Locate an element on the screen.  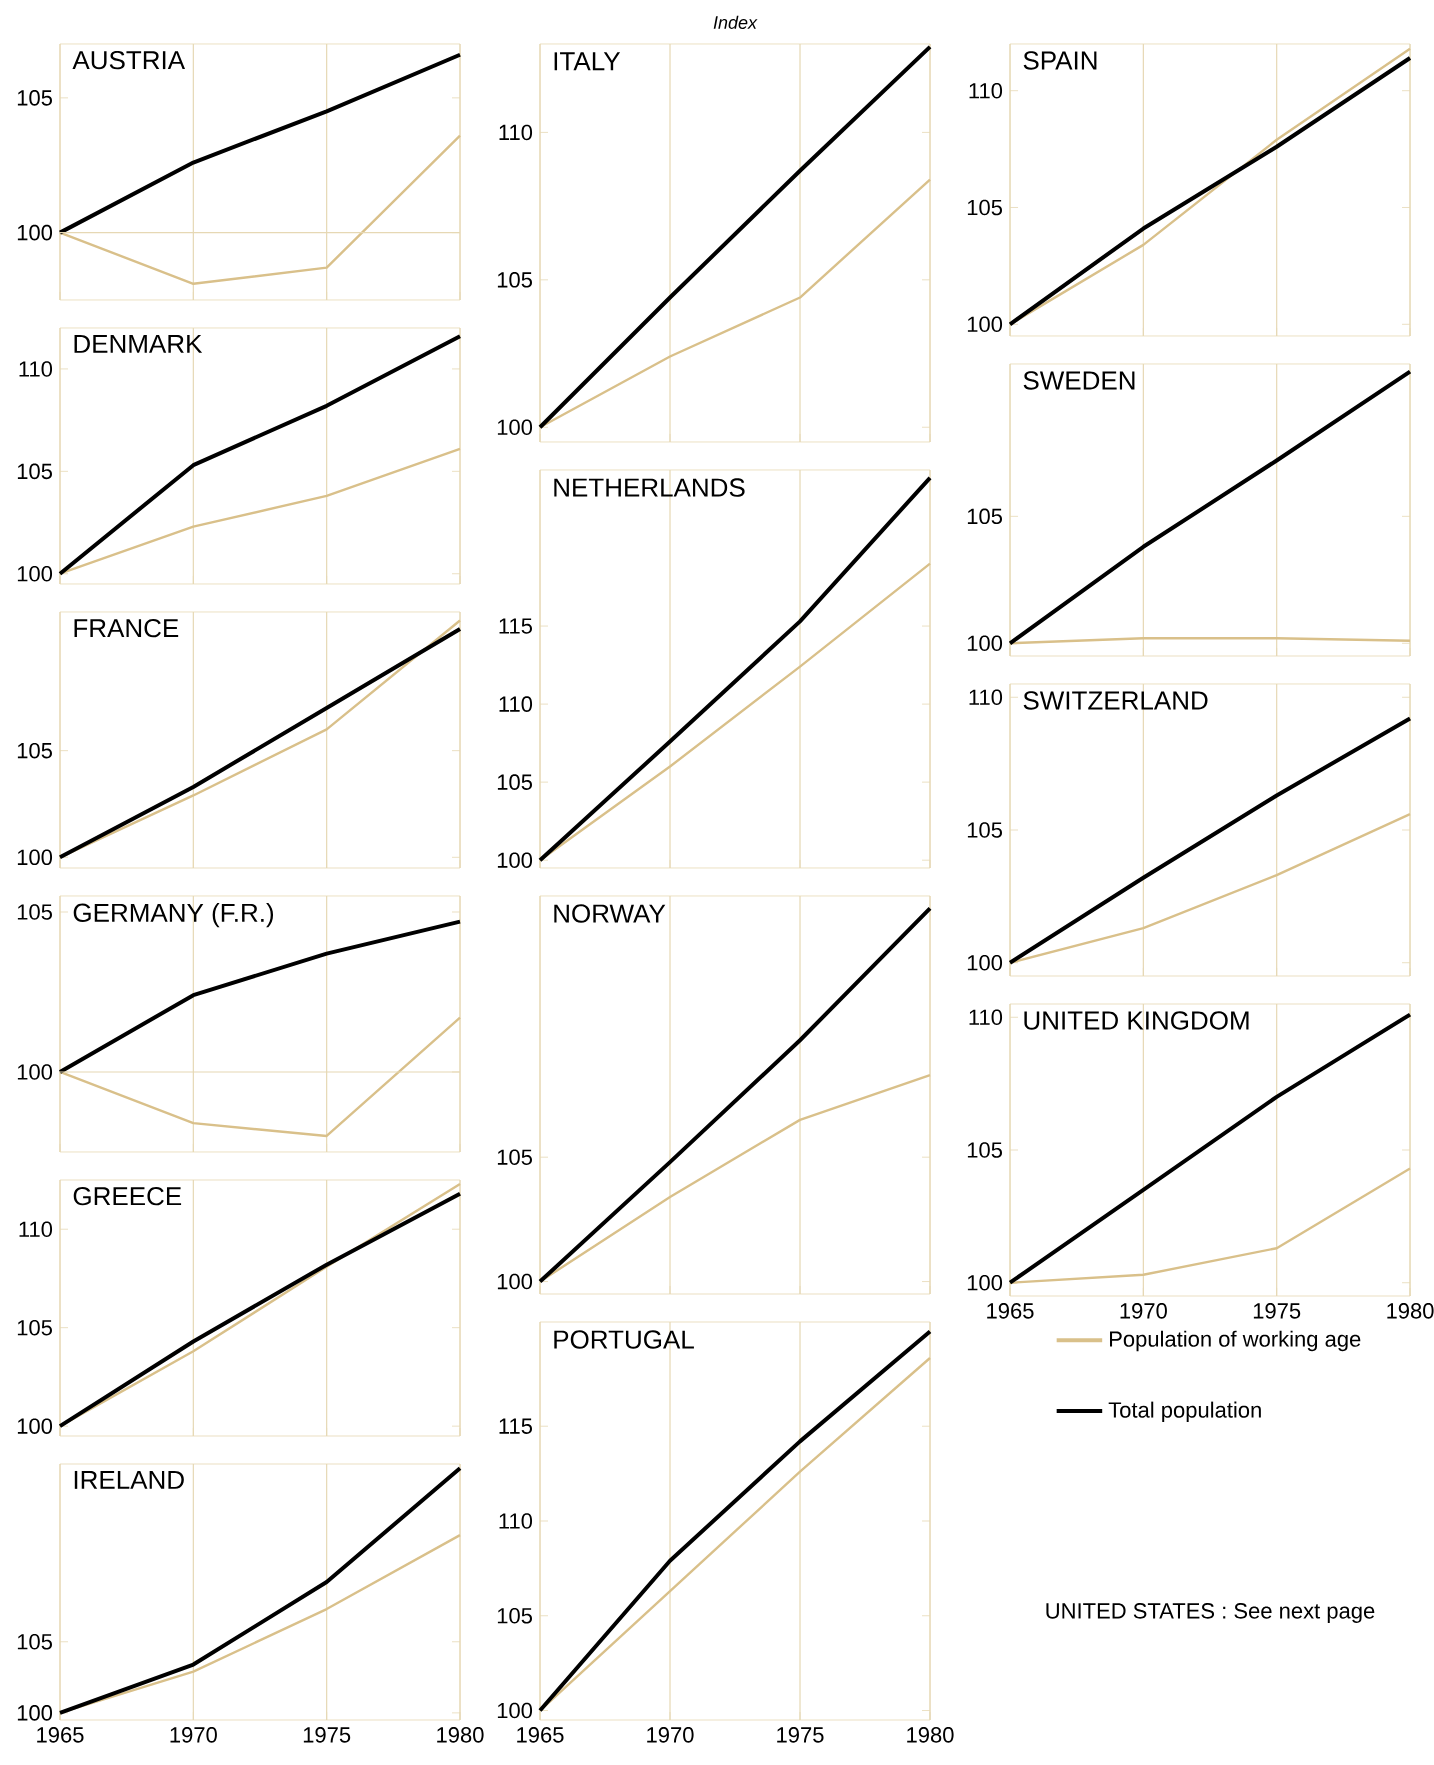
chart-title: FRANCE is located at coordinates (126, 628).